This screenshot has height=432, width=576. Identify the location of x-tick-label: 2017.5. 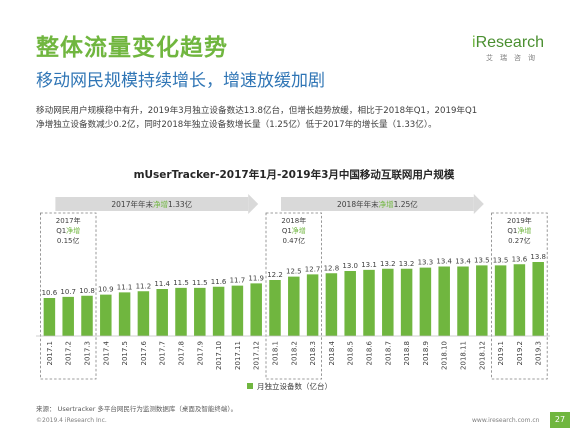
(125, 353).